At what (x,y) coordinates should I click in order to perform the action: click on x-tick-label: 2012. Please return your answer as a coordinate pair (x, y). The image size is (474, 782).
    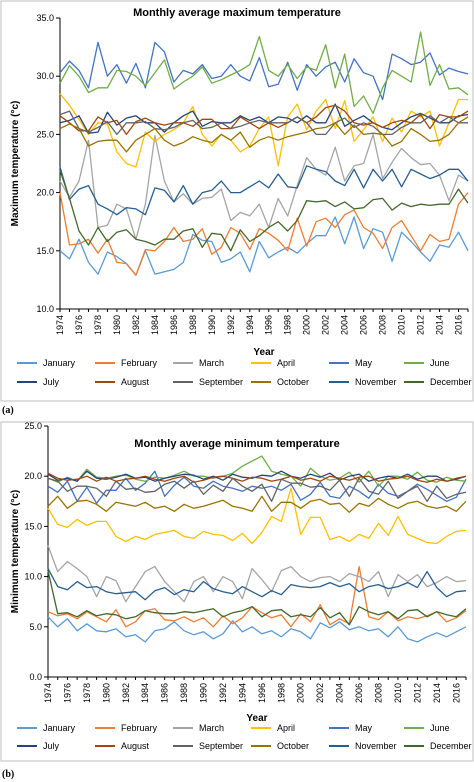
    Looking at the image, I should click on (421, 325).